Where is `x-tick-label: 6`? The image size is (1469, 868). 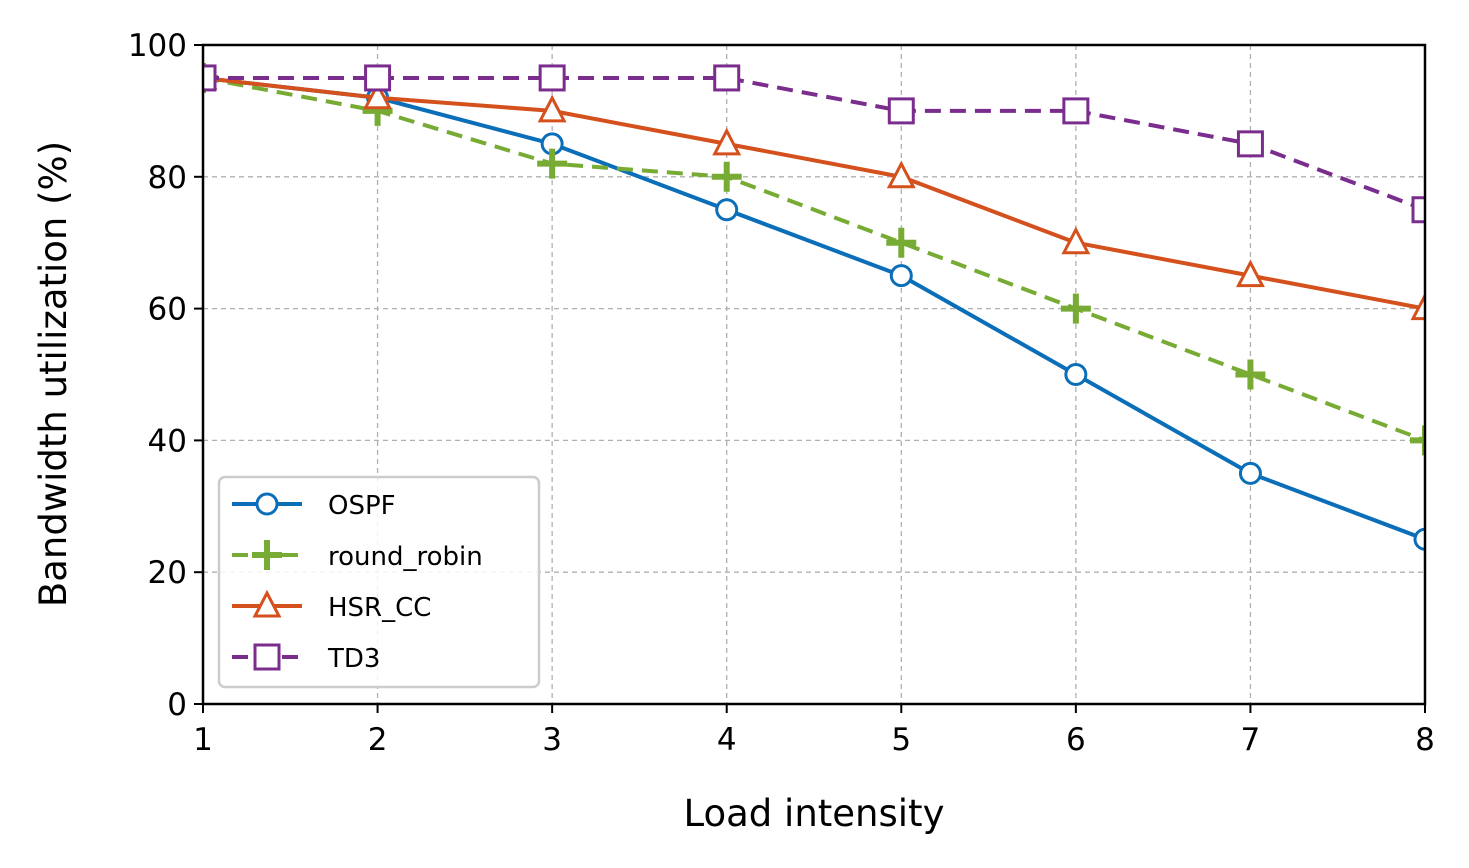 x-tick-label: 6 is located at coordinates (1076, 740).